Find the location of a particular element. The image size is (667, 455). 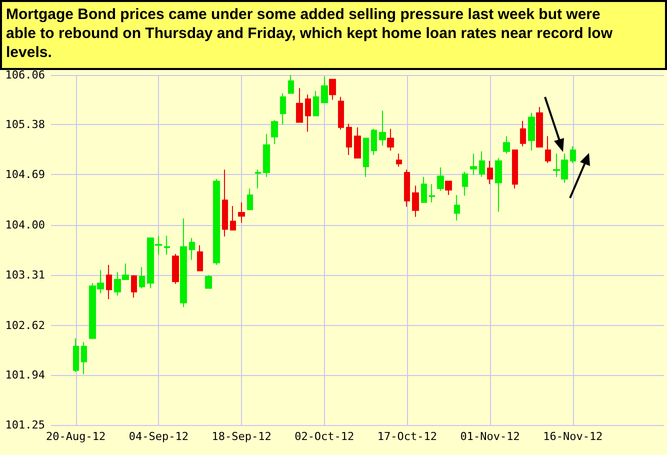

x-tick-label: 04-Sep-12 is located at coordinates (158, 436).